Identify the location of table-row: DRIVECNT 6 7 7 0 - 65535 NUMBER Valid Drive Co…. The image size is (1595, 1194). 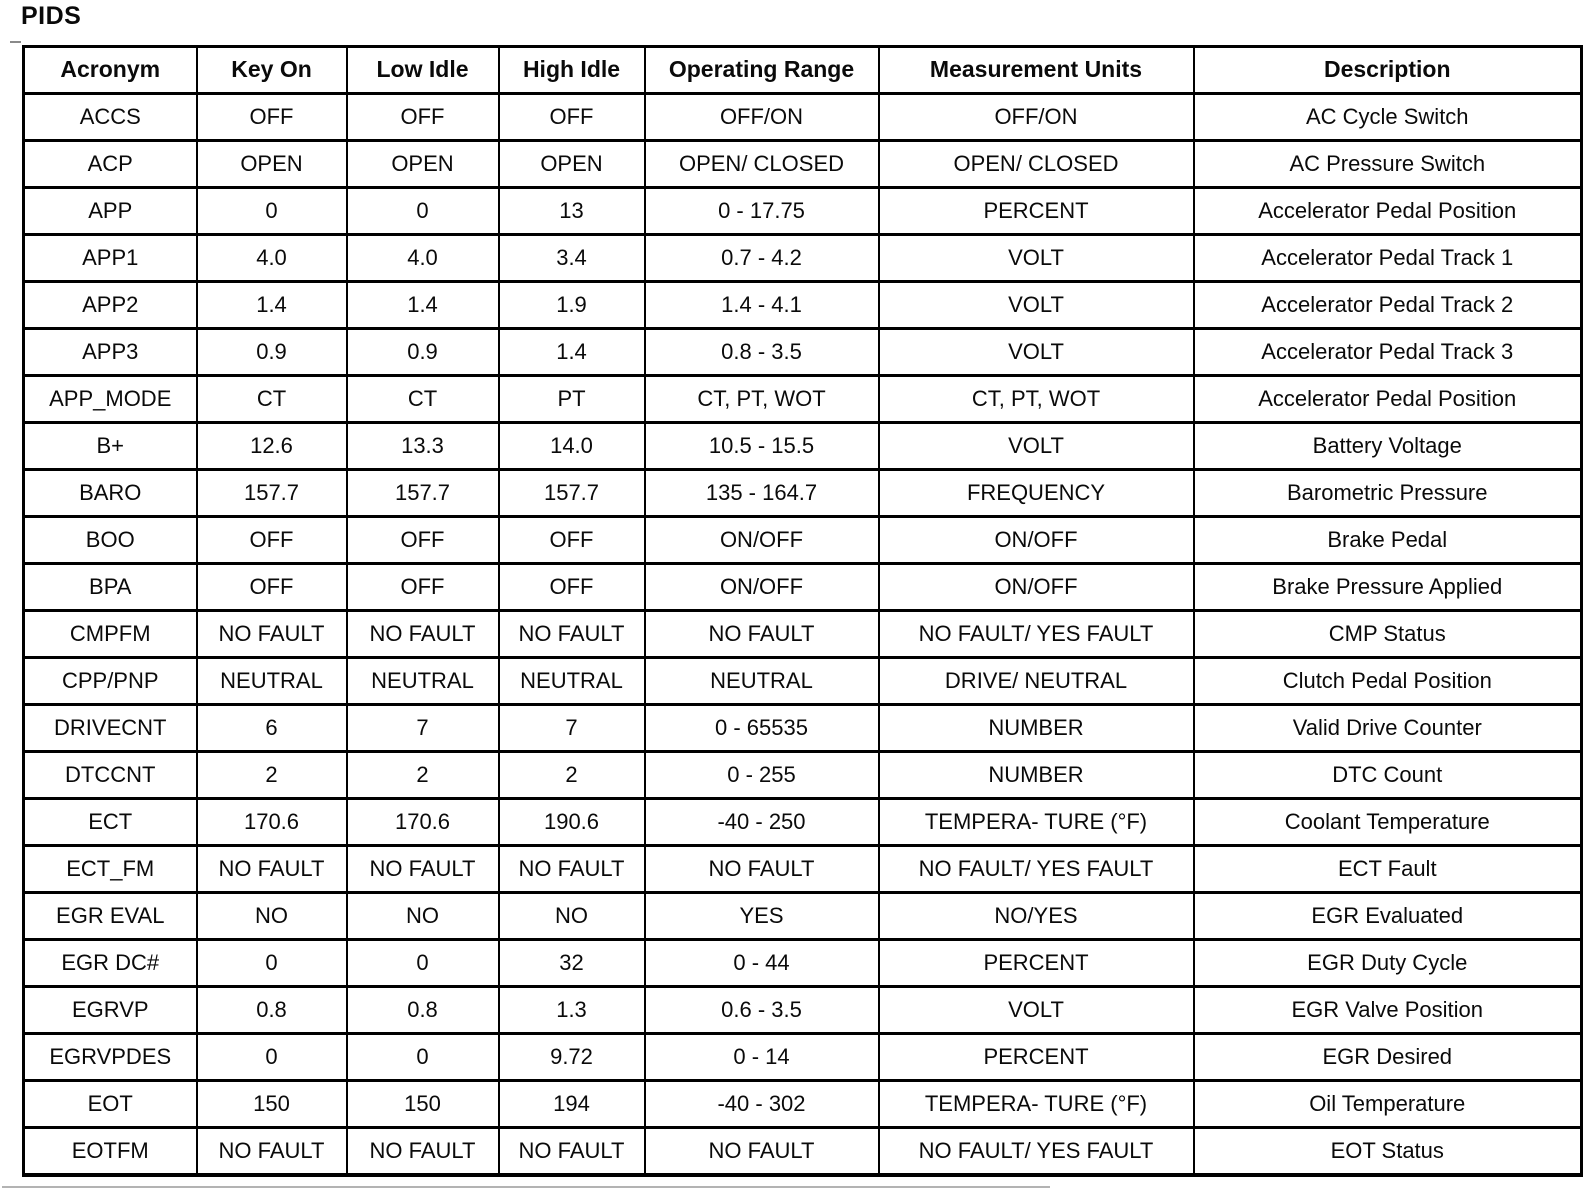
(802, 728).